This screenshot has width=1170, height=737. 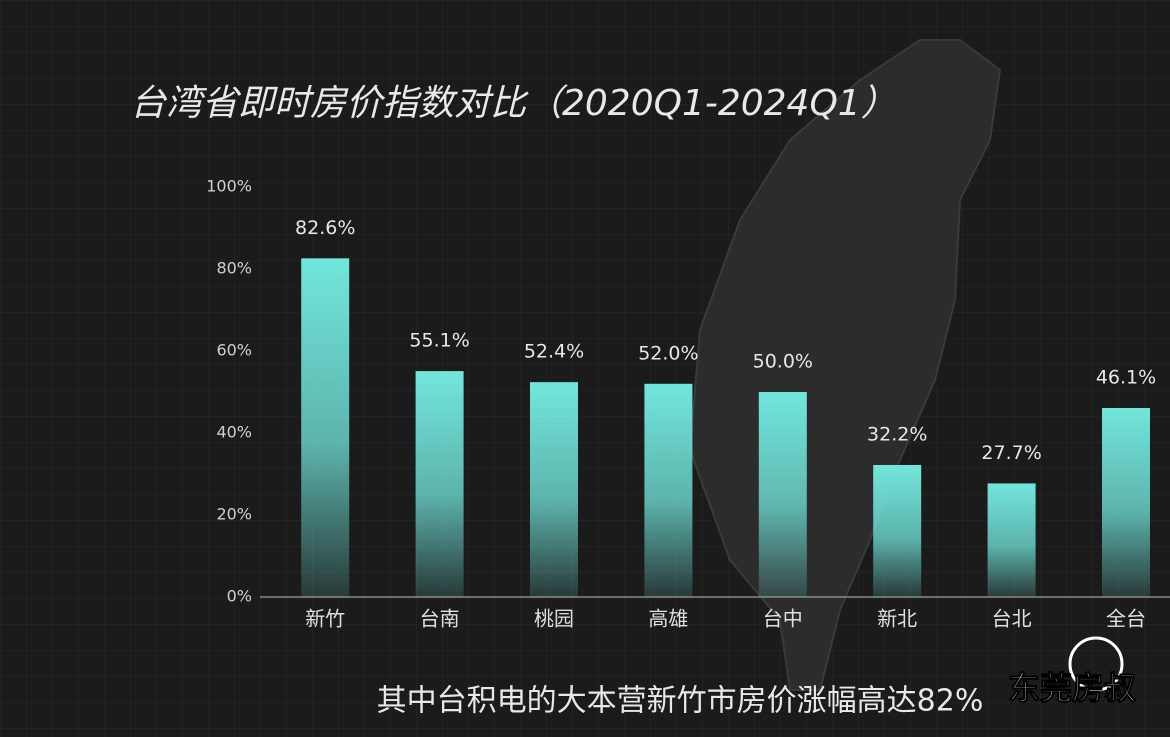 What do you see at coordinates (234, 432) in the screenshot?
I see `y-tick-label: 40%` at bounding box center [234, 432].